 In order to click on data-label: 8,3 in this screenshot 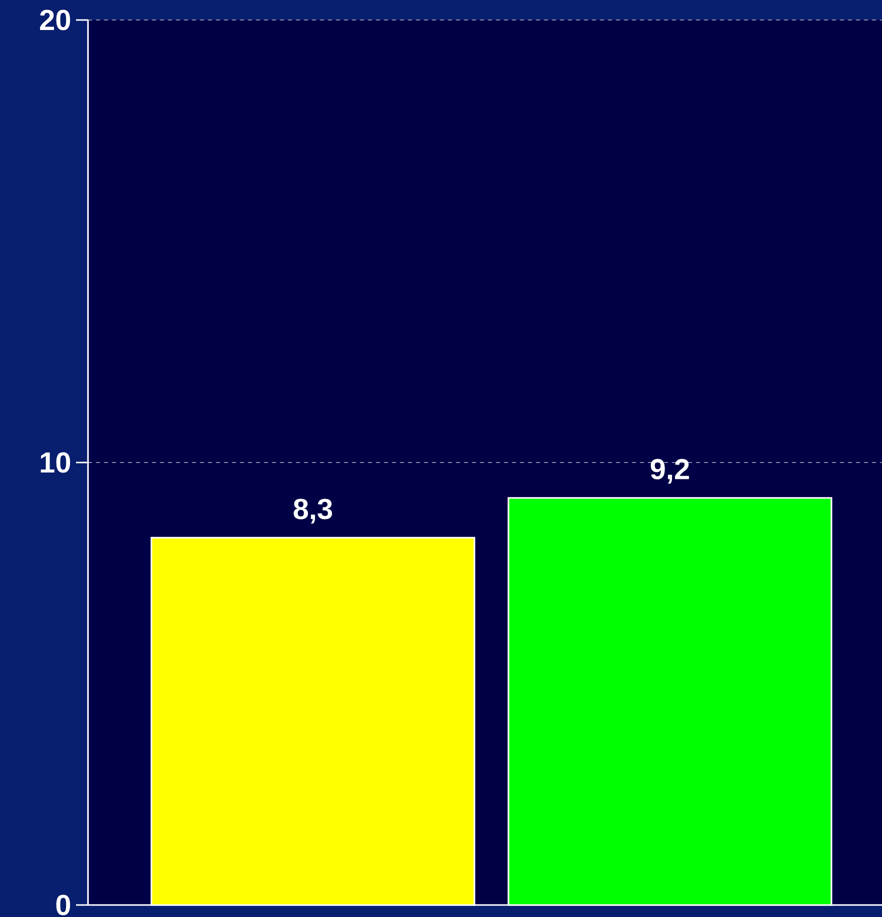, I will do `click(313, 511)`.